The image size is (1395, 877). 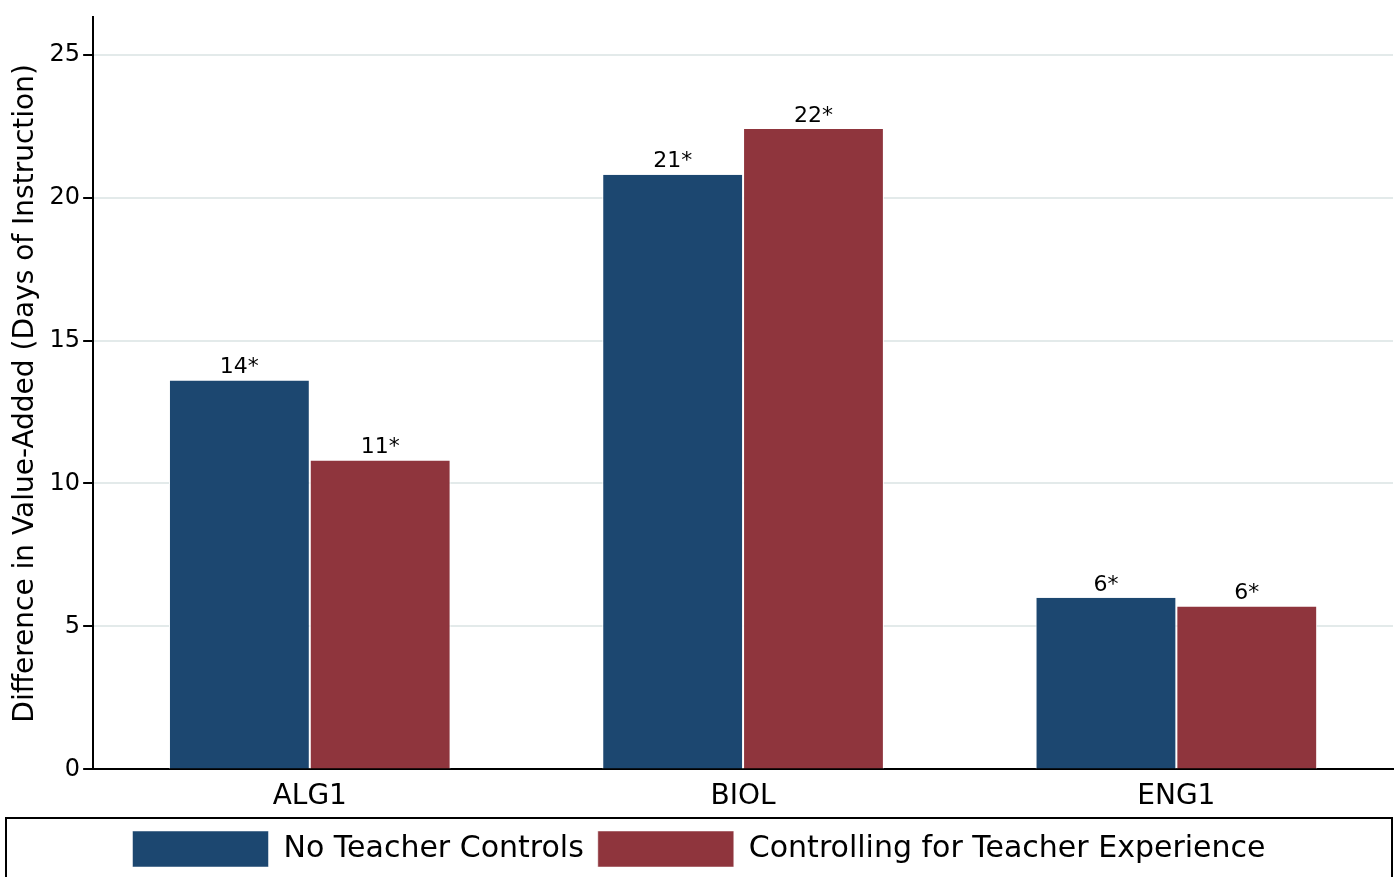 I want to click on y-axis-title: Difference in Value-Added (Days of Instruction), so click(x=24, y=393).